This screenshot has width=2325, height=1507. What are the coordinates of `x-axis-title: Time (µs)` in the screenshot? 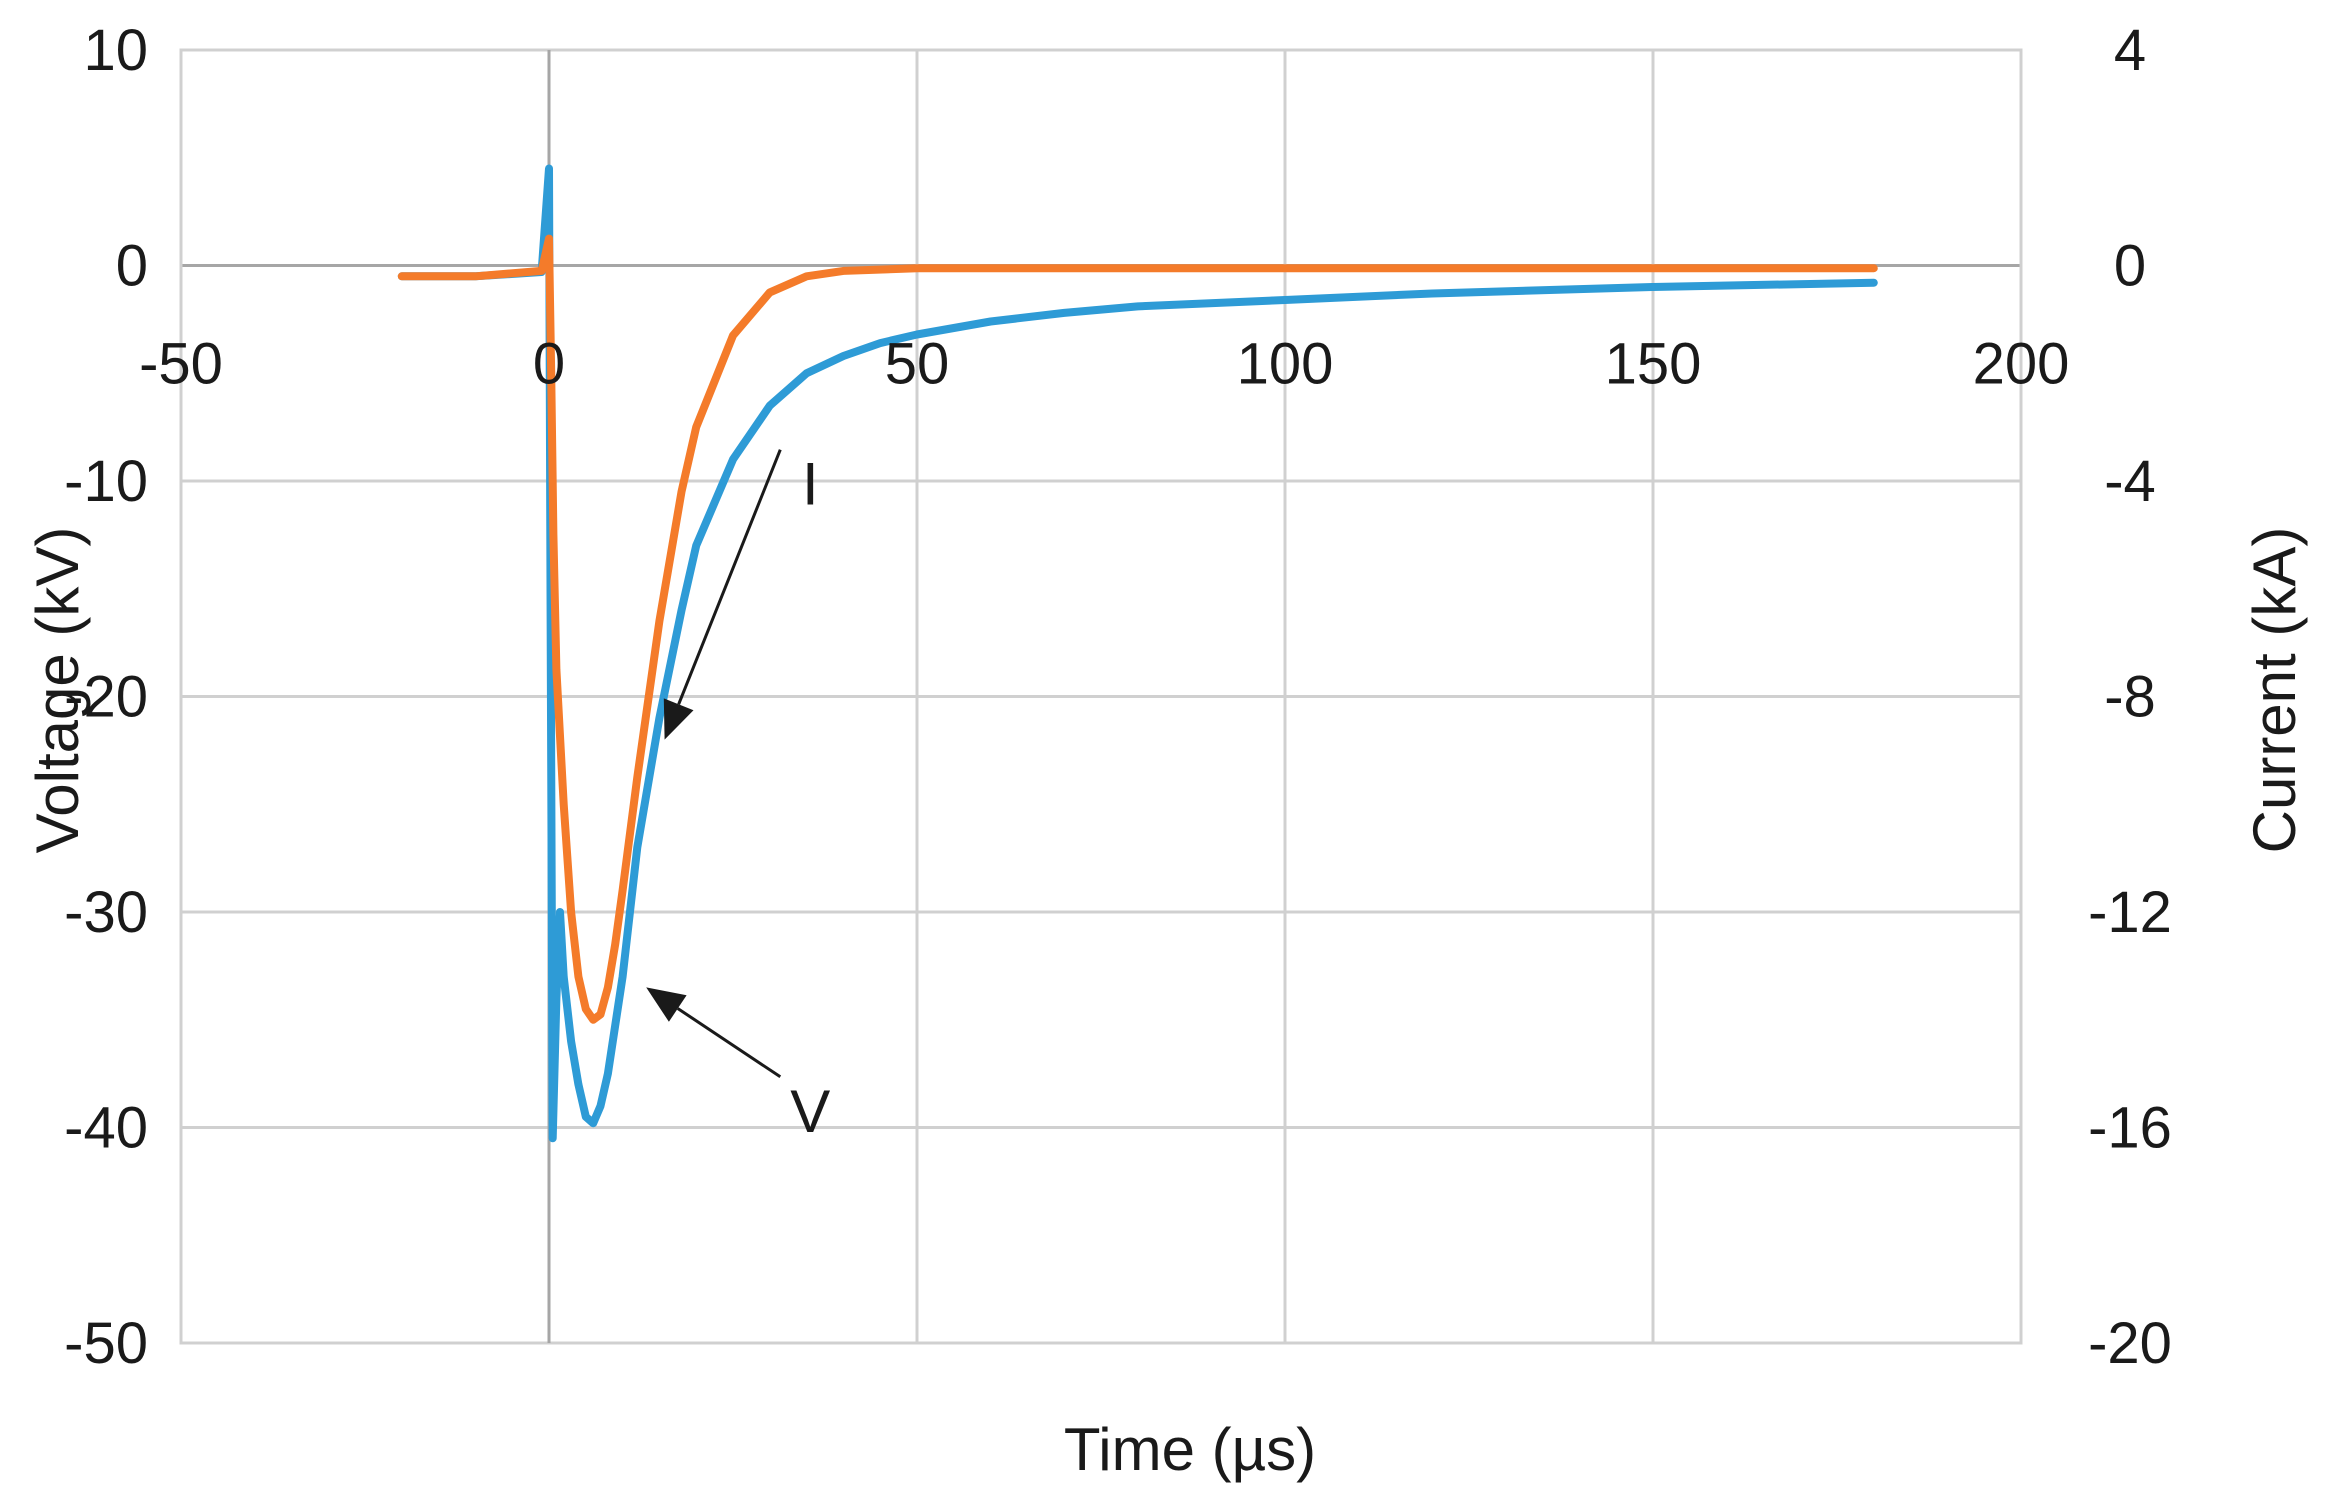 It's located at (1190, 1449).